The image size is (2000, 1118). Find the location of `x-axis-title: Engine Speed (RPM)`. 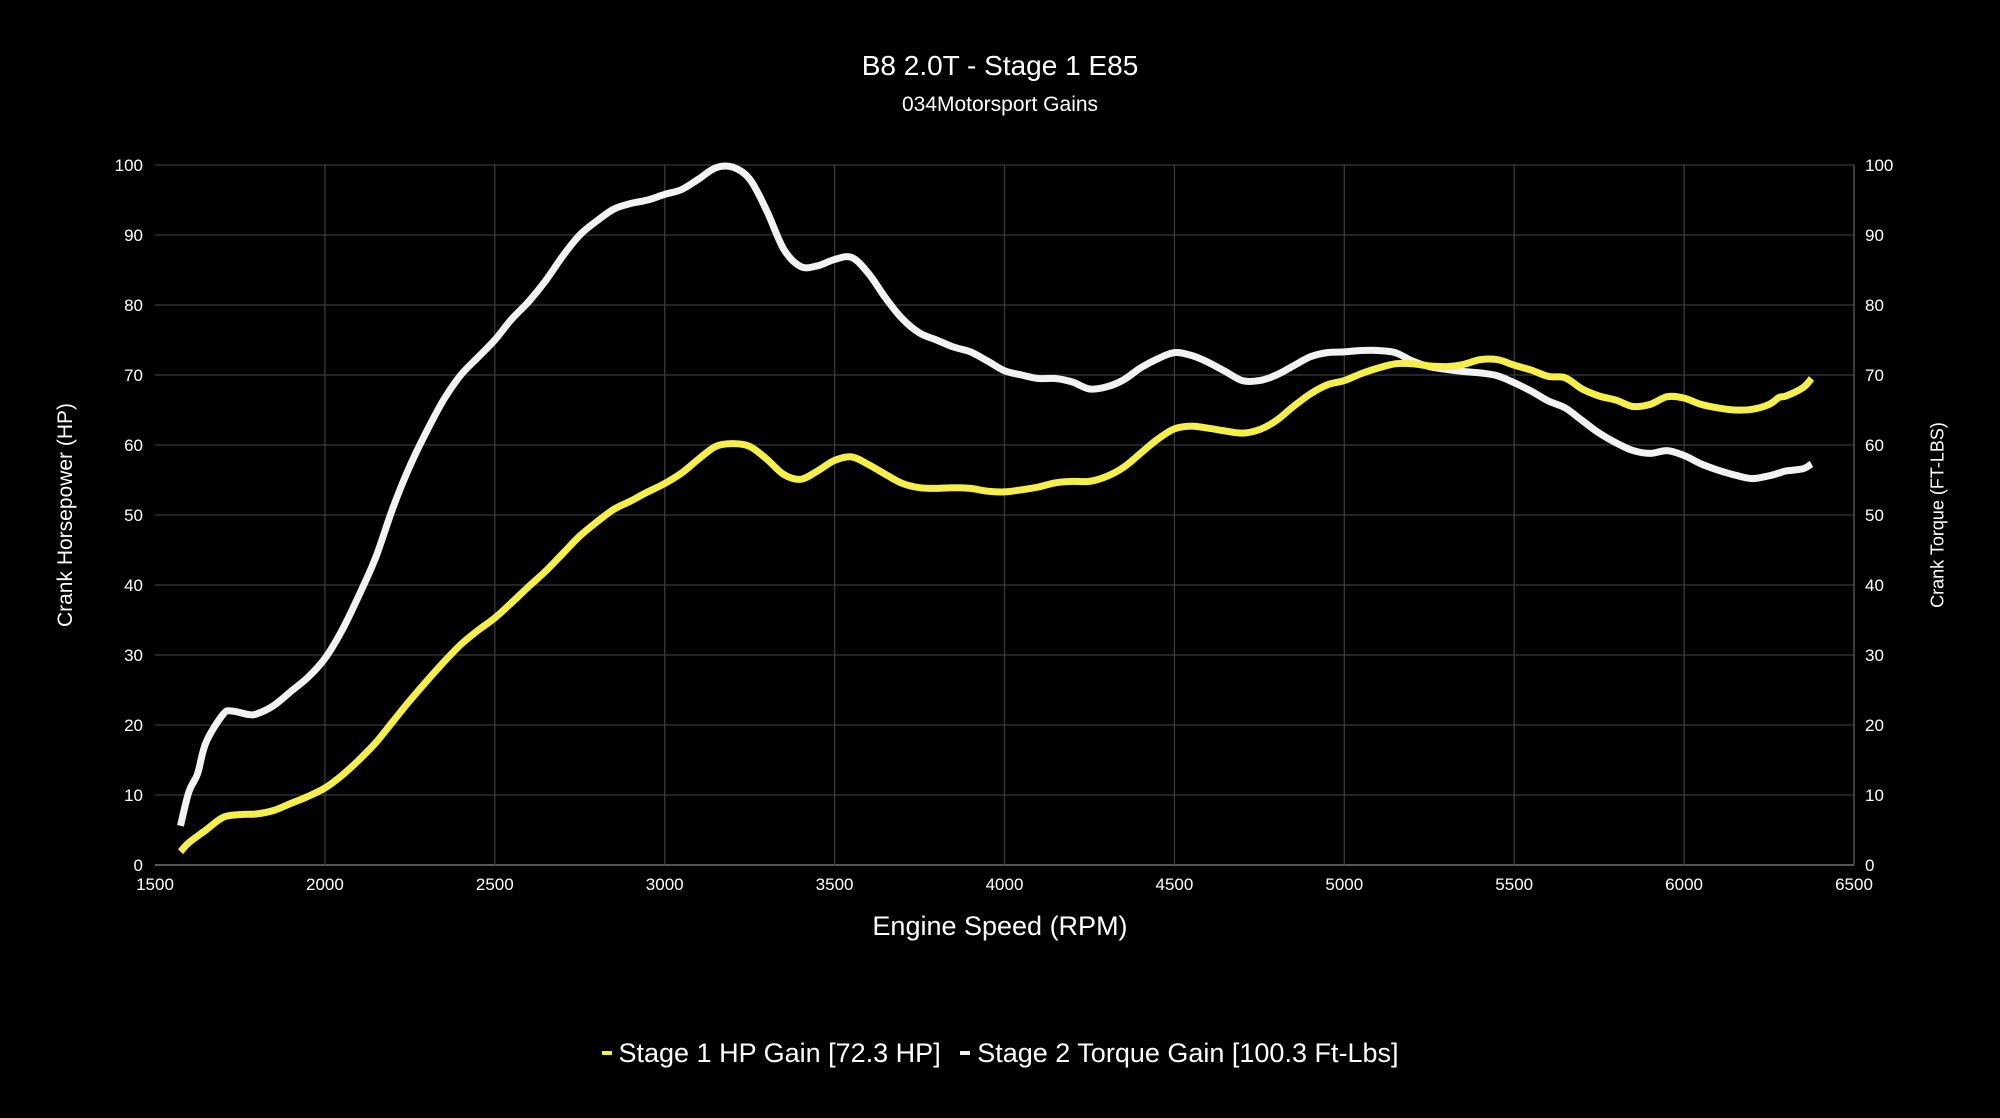

x-axis-title: Engine Speed (RPM) is located at coordinates (1000, 926).